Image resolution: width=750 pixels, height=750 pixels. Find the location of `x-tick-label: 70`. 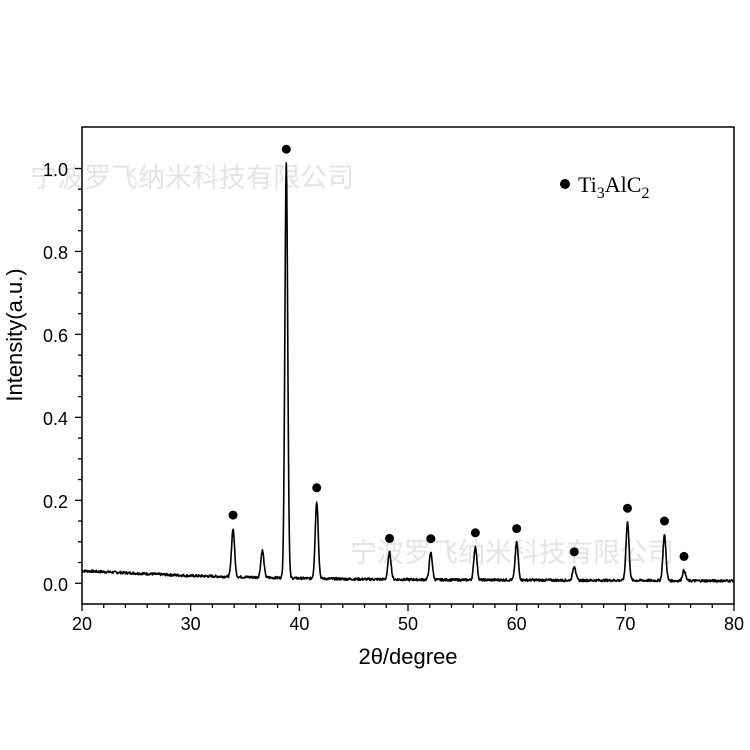

x-tick-label: 70 is located at coordinates (625, 624).